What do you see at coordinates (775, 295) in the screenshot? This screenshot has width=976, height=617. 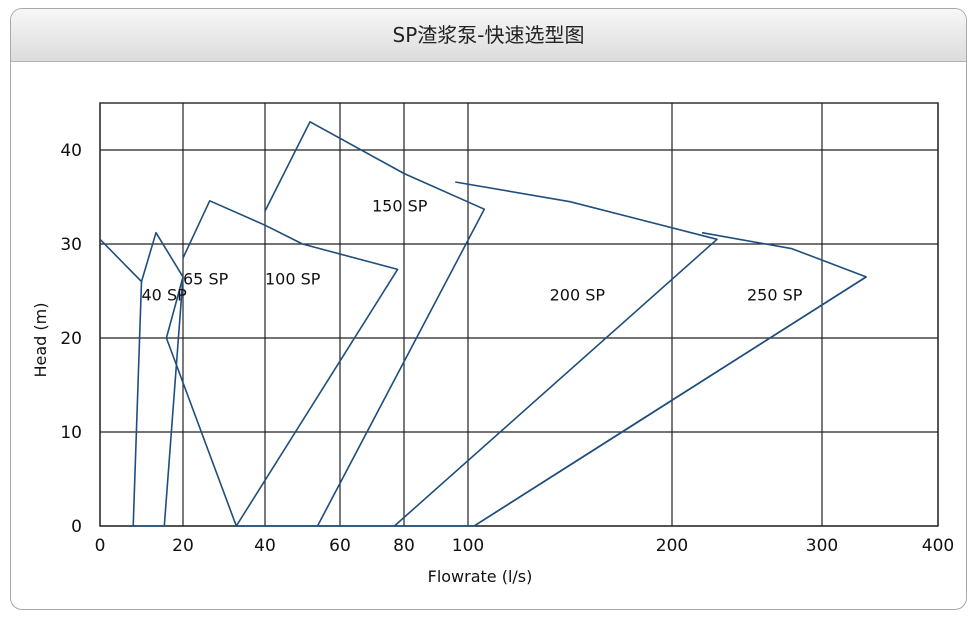 I see `series-label-5: 250 SP` at bounding box center [775, 295].